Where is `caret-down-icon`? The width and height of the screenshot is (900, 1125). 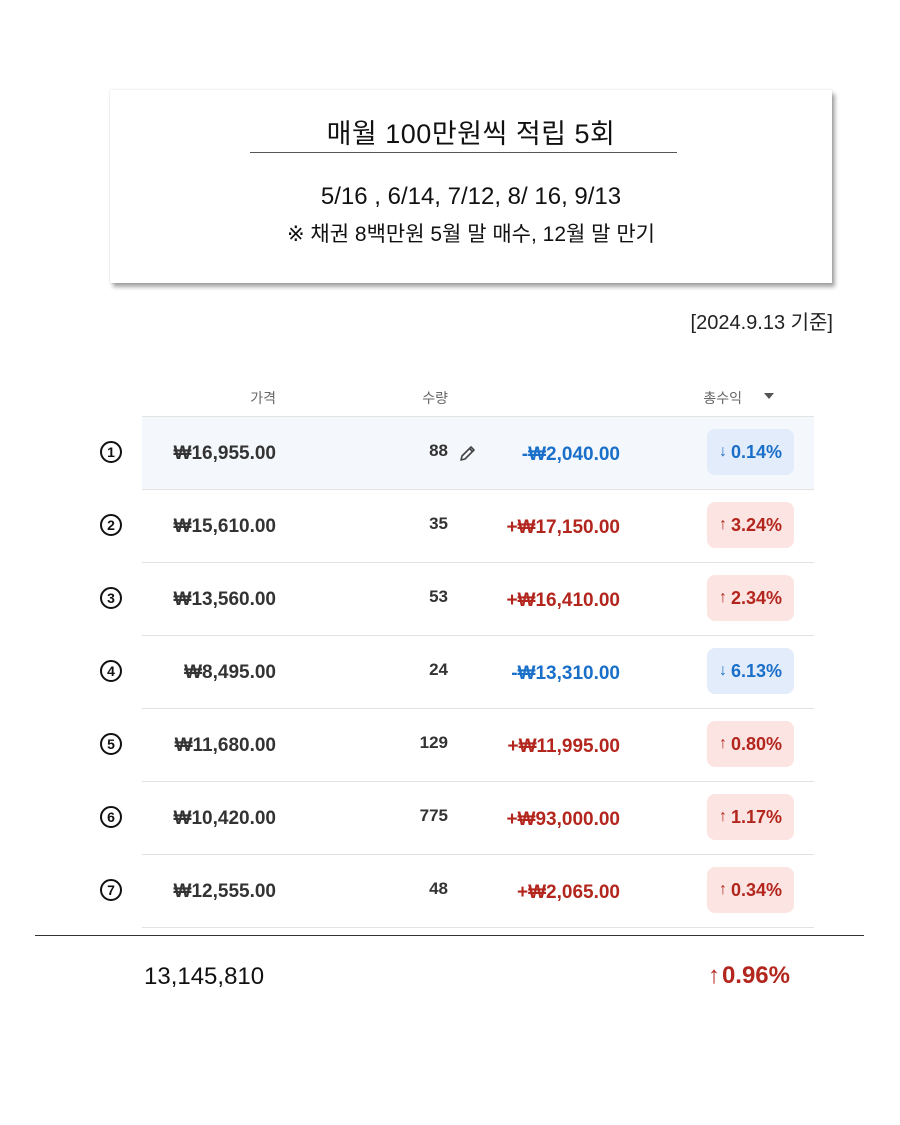
caret-down-icon is located at coordinates (769, 396).